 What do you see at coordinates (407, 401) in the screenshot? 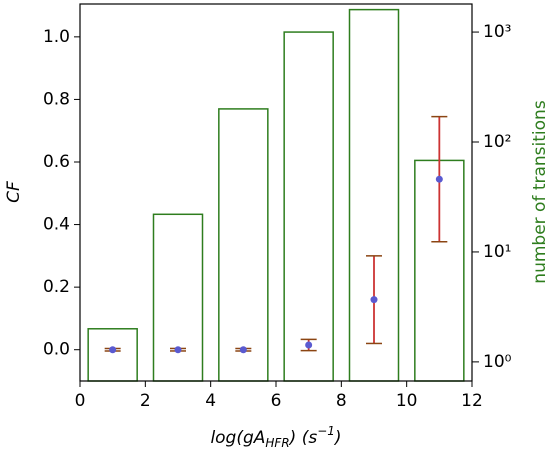
I see `x-tick-label: 10` at bounding box center [407, 401].